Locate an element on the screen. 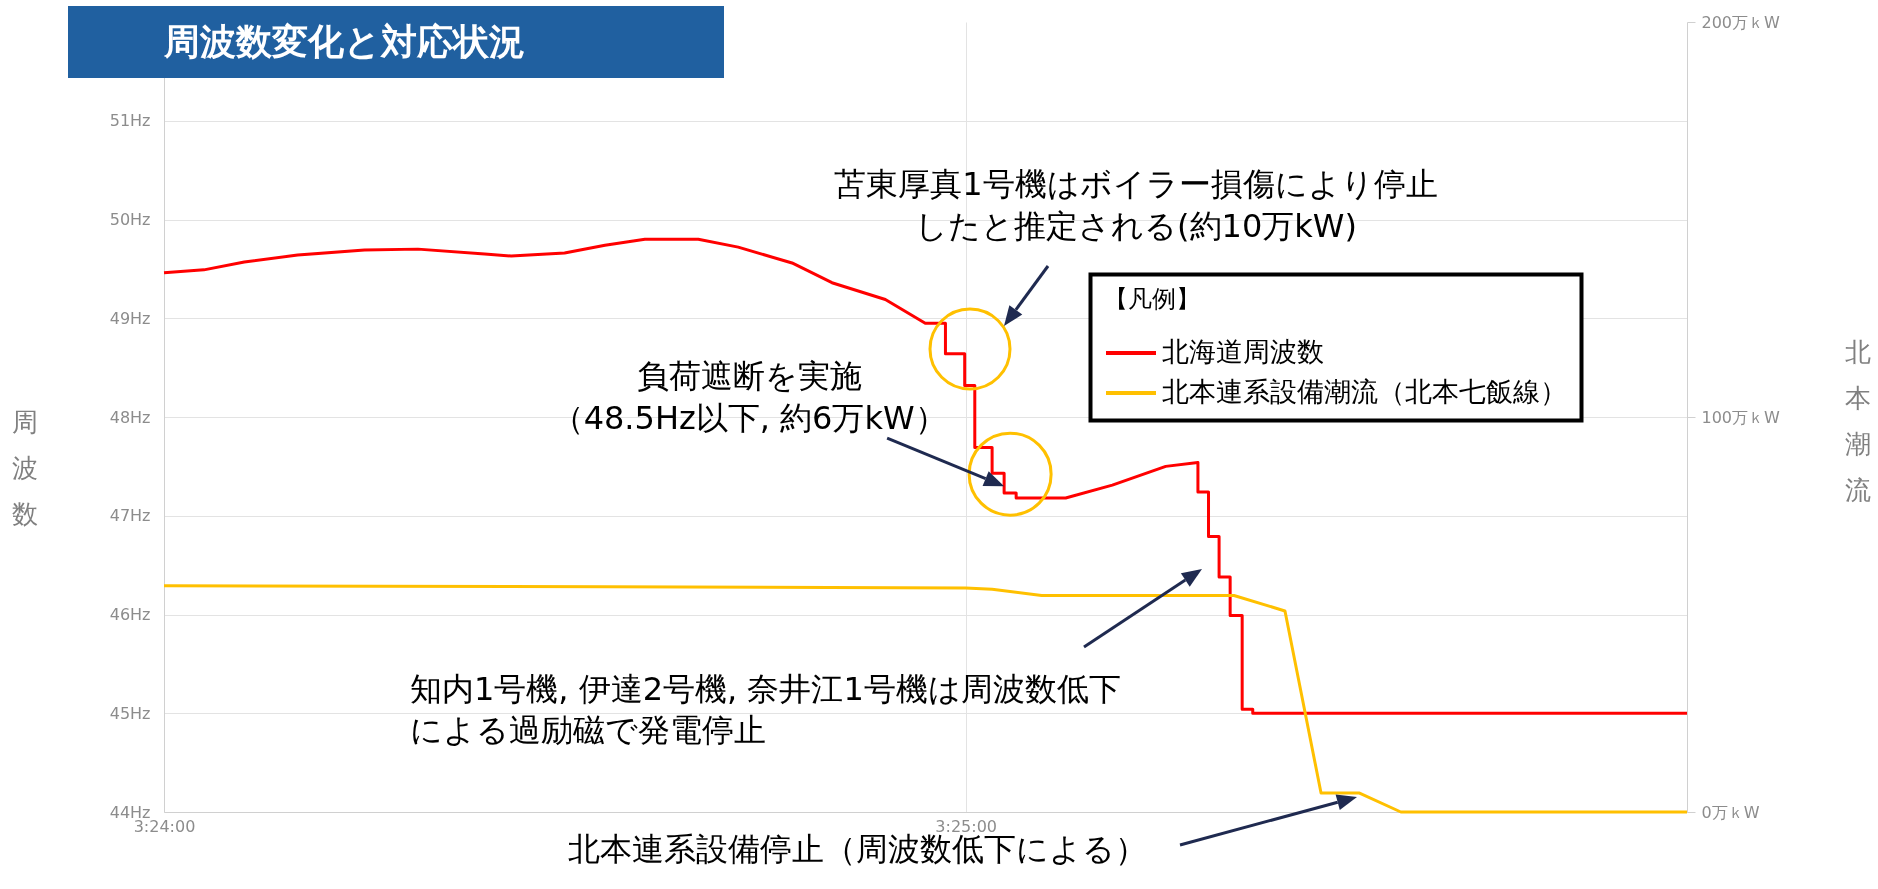 This screenshot has height=889, width=1878. annotation: 苫東厚真1号機はボイラー損傷により停止したと推定される(約10万kW) is located at coordinates (1136, 205).